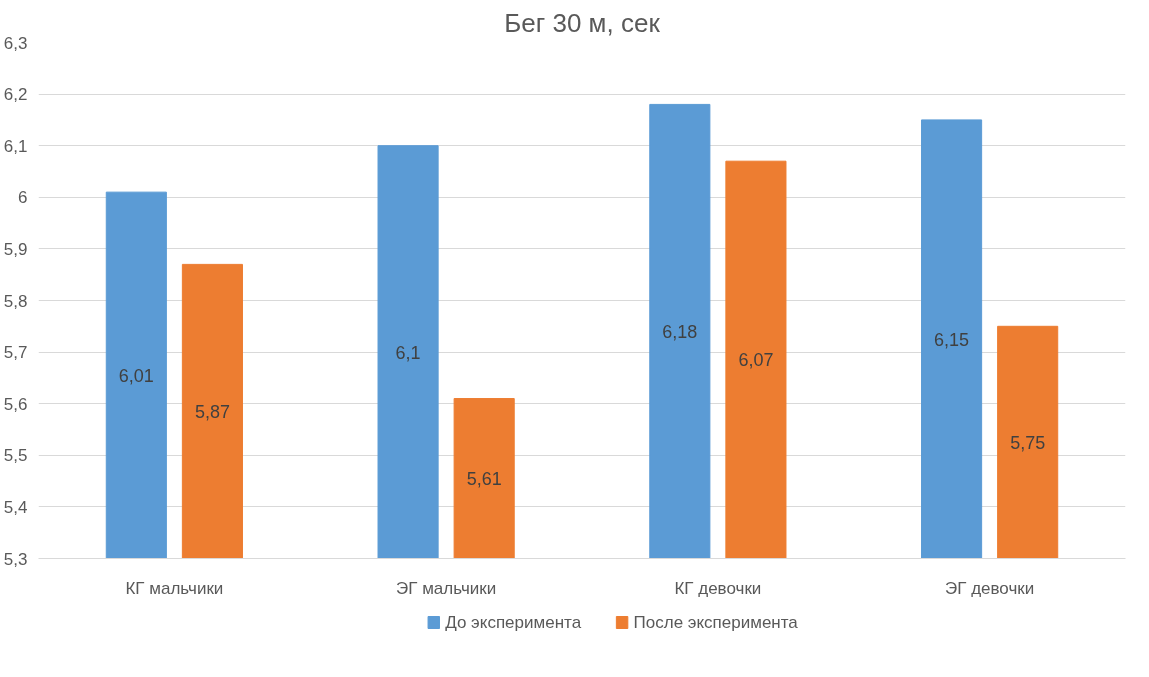  I want to click on data-label: 6,07, so click(756, 360).